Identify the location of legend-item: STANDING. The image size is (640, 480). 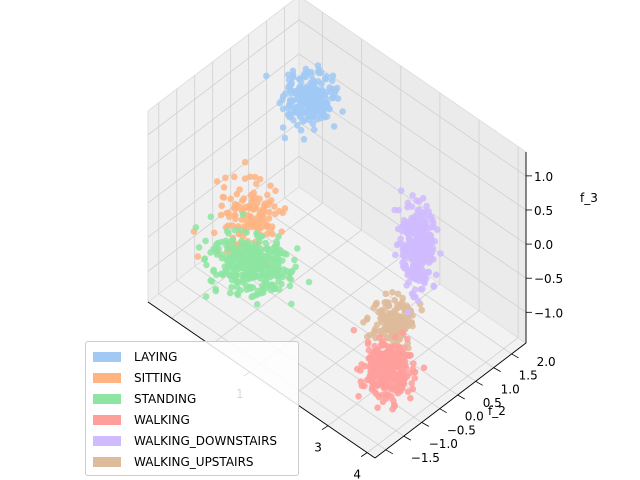
(192, 398).